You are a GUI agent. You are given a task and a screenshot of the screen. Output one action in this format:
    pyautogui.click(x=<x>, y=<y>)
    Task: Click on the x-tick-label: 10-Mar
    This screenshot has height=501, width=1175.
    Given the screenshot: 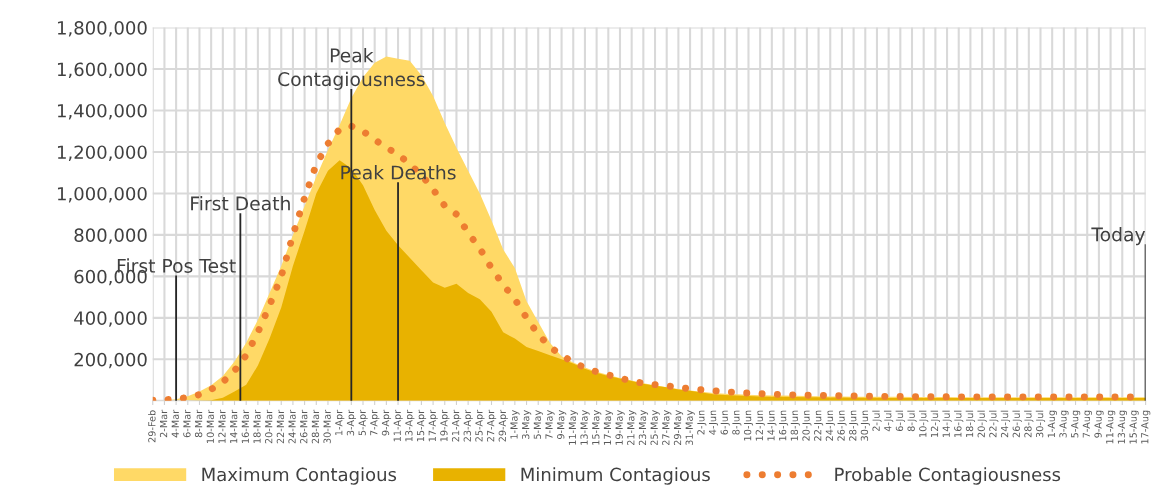 What is the action you would take?
    pyautogui.click(x=210, y=426)
    